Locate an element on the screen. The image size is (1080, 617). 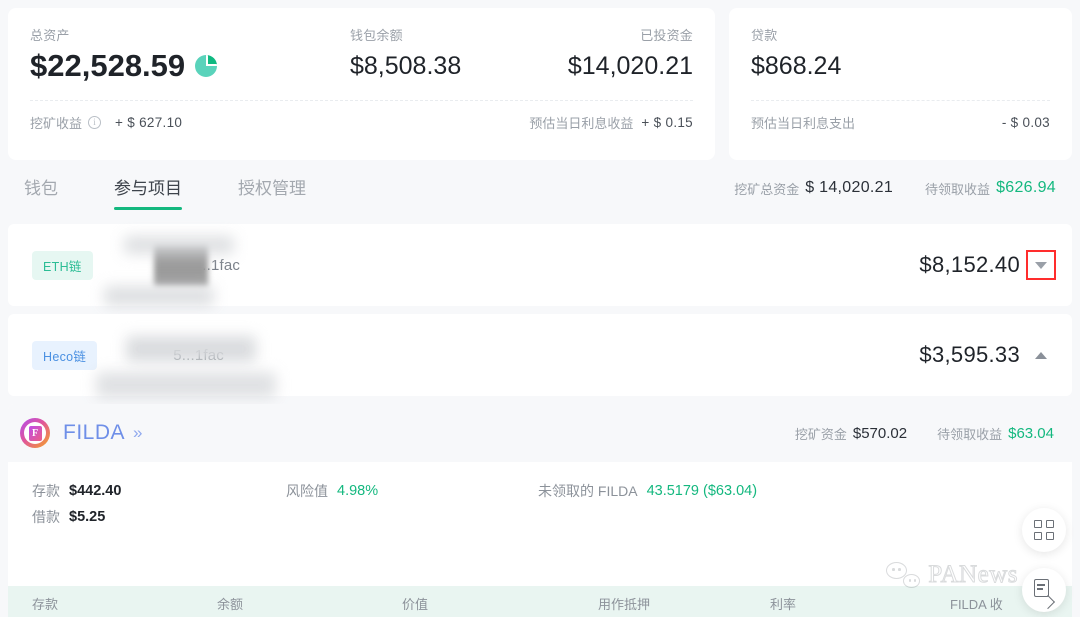
metric-value: $868.24 is located at coordinates (796, 66).